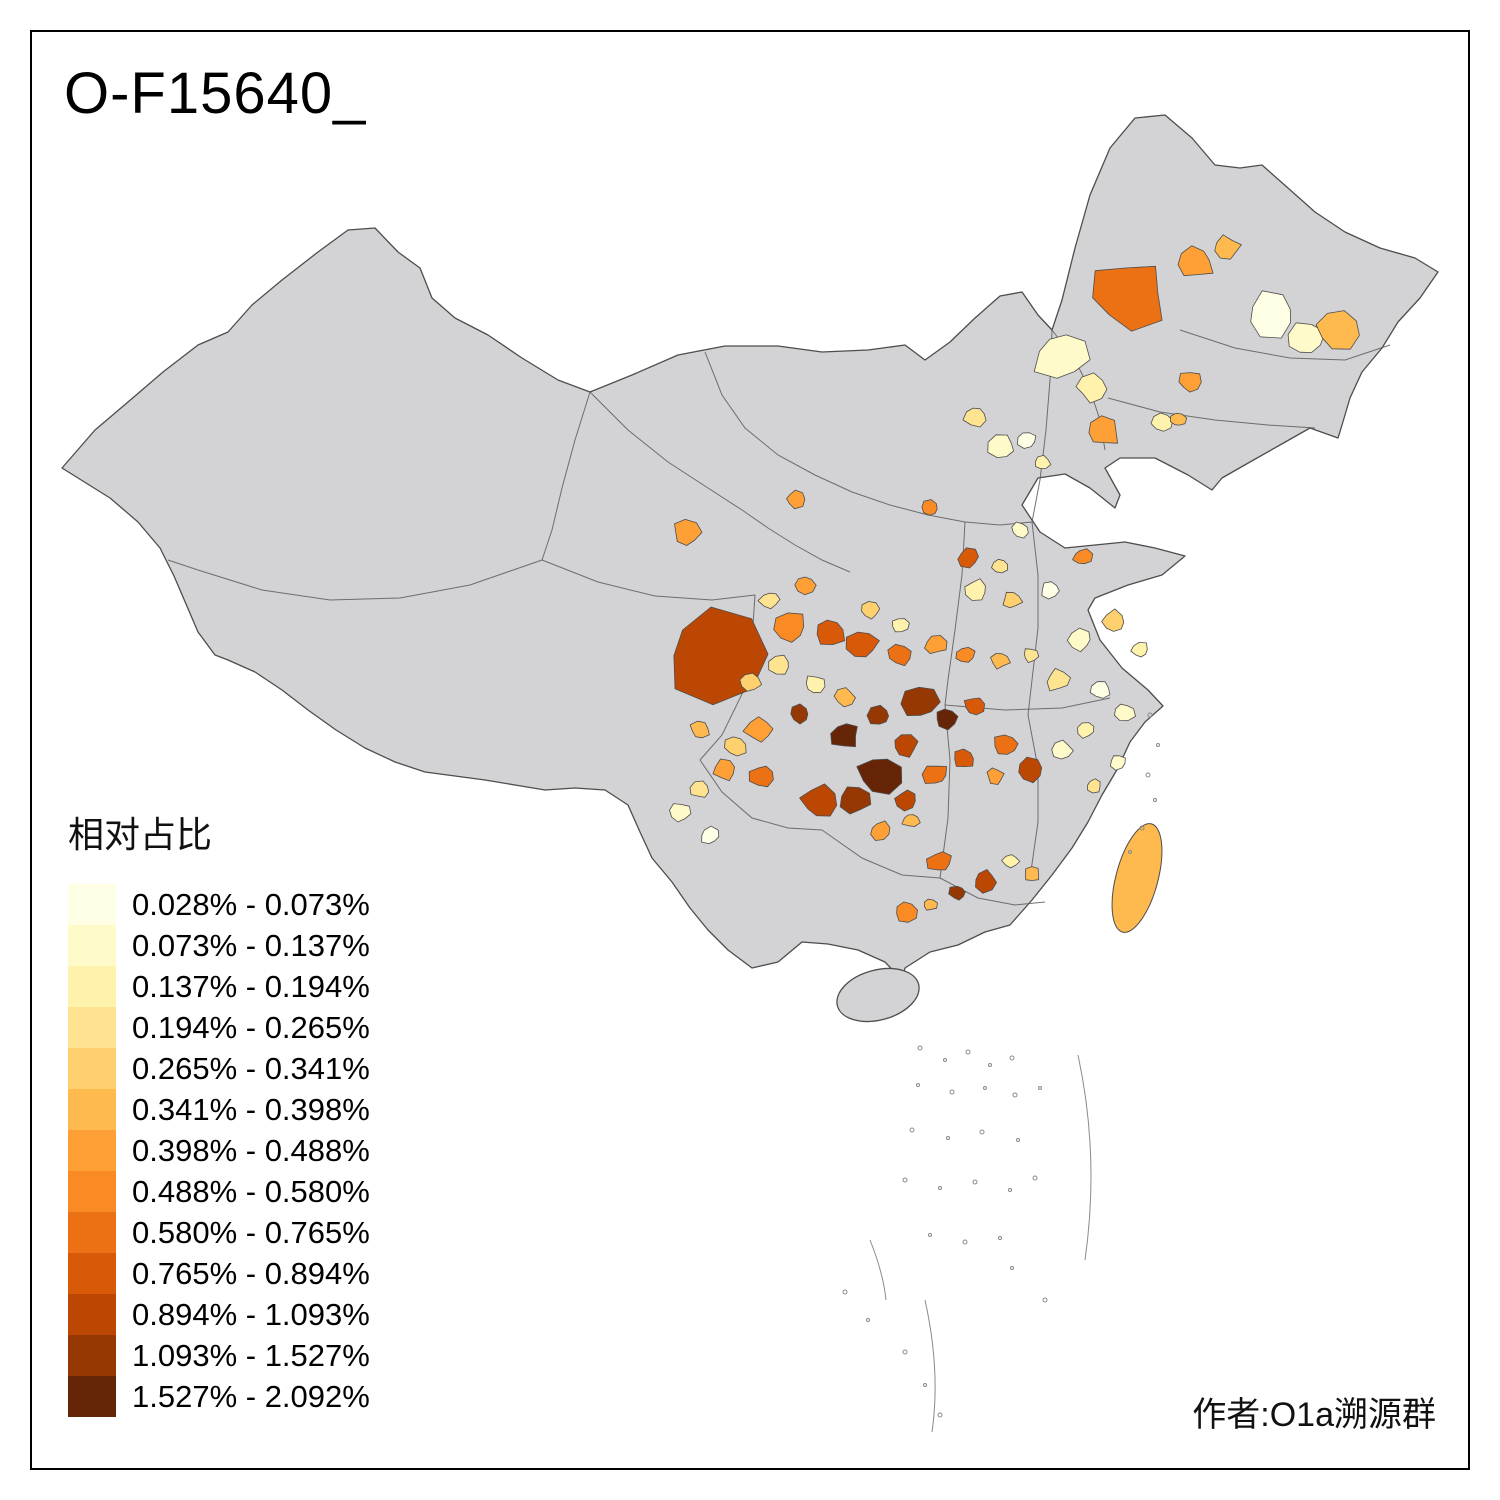  I want to click on legend-row: 0.765% - 0.894%, so click(219, 1273).